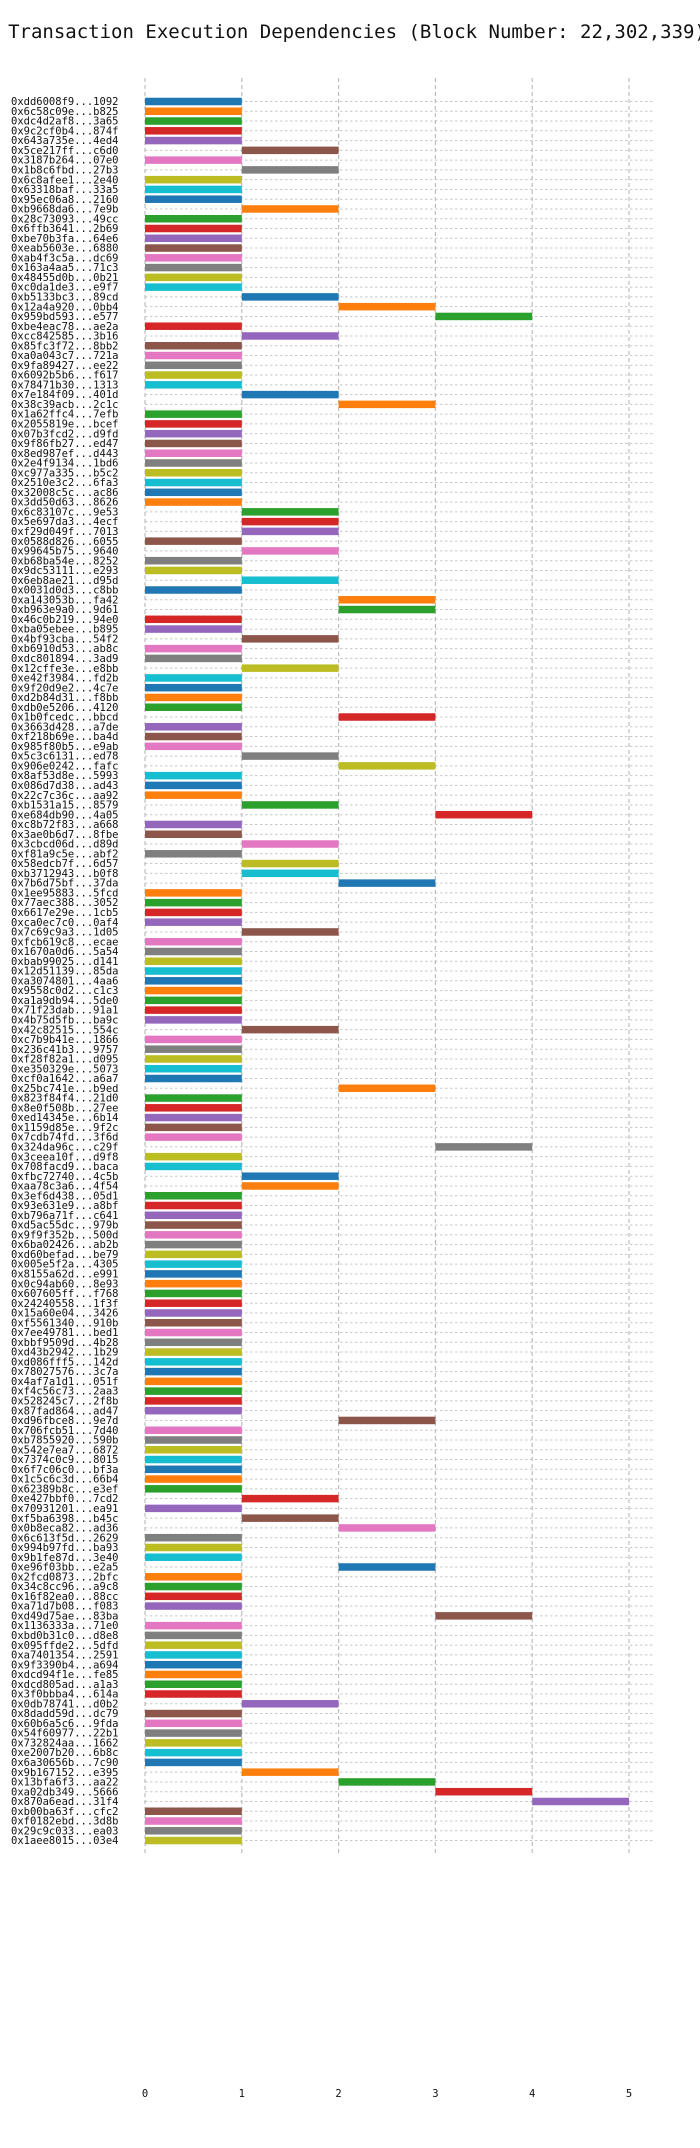 The width and height of the screenshot is (700, 2148). Describe the element at coordinates (64, 1568) in the screenshot. I see `y-tick-label: 0xe96f03bb...e2a5` at that location.